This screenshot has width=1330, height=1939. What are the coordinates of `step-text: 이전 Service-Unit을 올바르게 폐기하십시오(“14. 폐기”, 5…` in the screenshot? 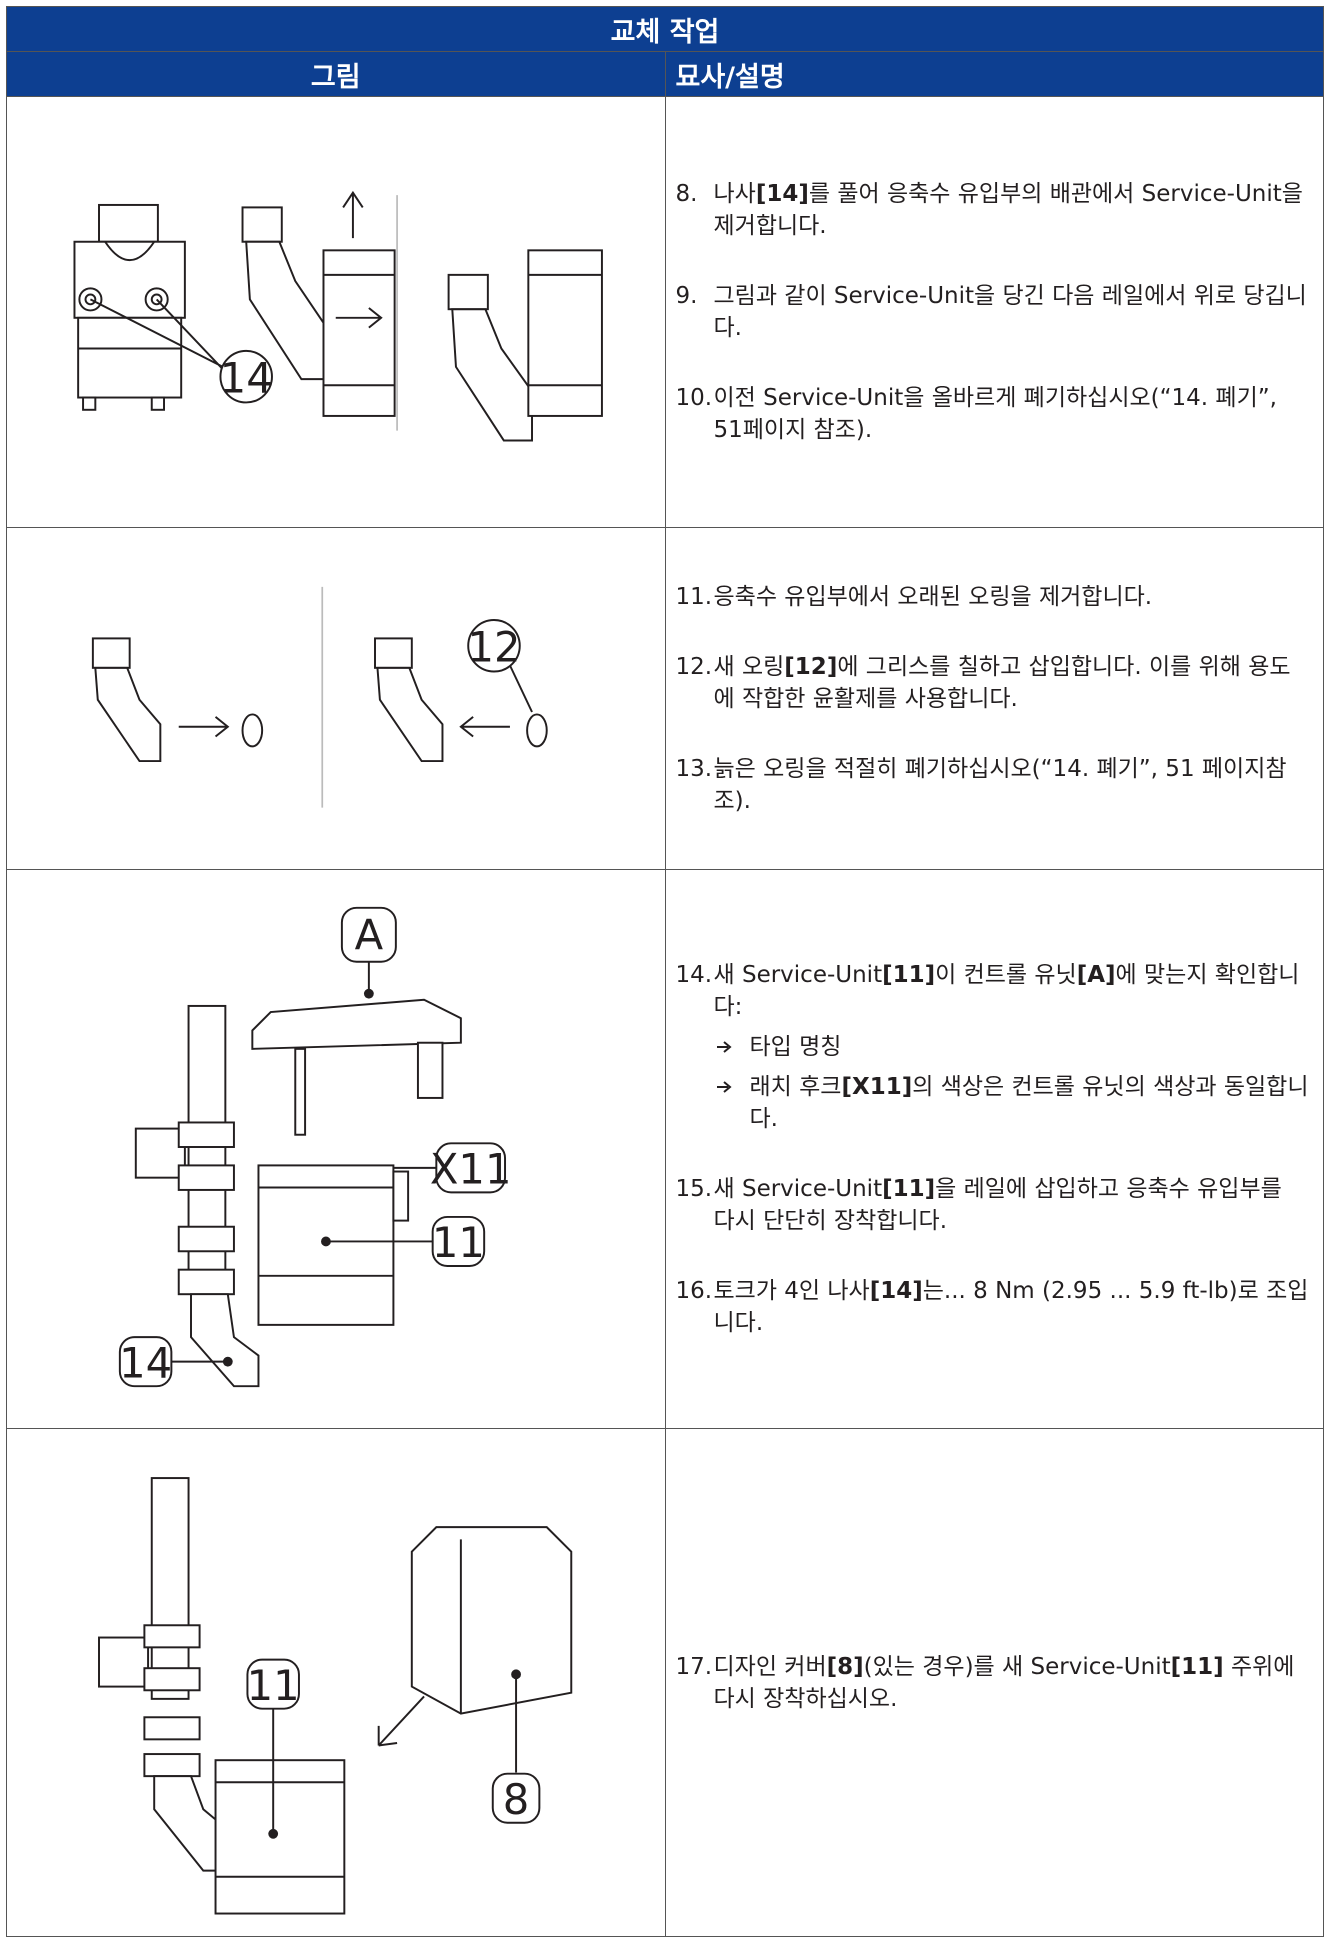 It's located at (1012, 414).